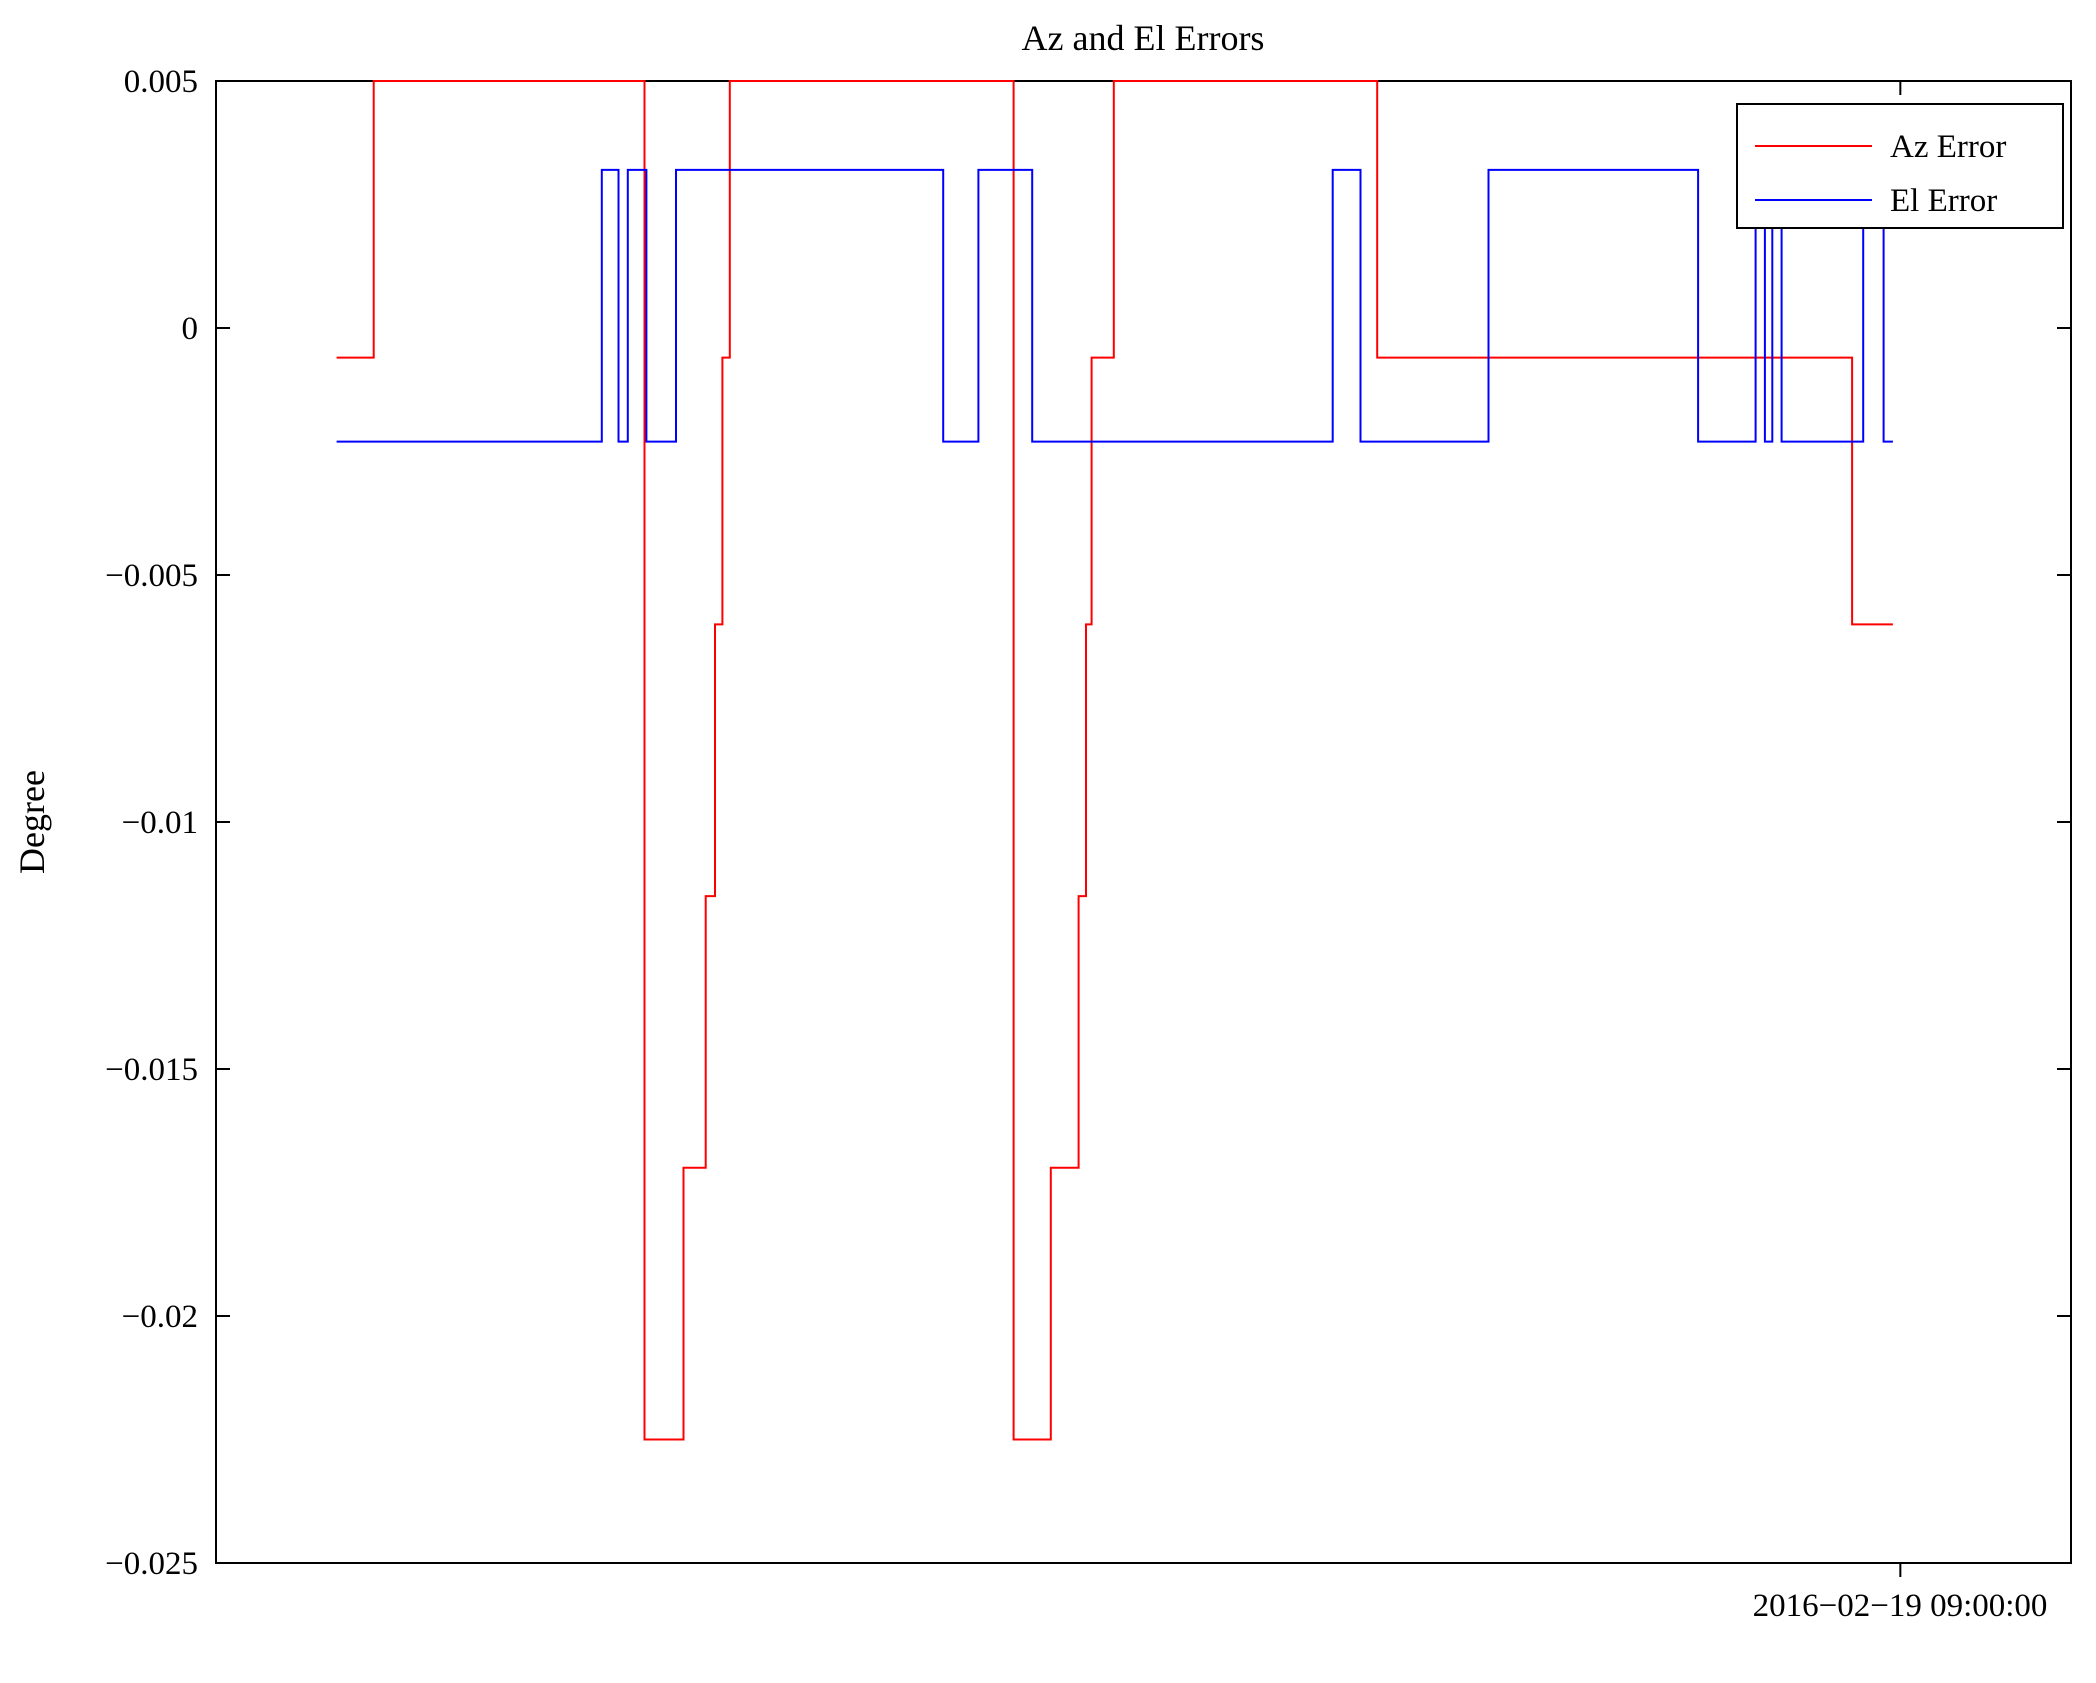  I want to click on y-tick-label: −0.025, so click(151, 1564).